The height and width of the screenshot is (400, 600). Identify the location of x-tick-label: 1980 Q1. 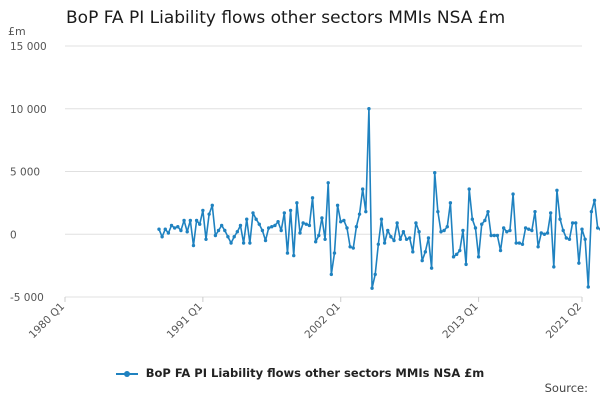
(47, 321).